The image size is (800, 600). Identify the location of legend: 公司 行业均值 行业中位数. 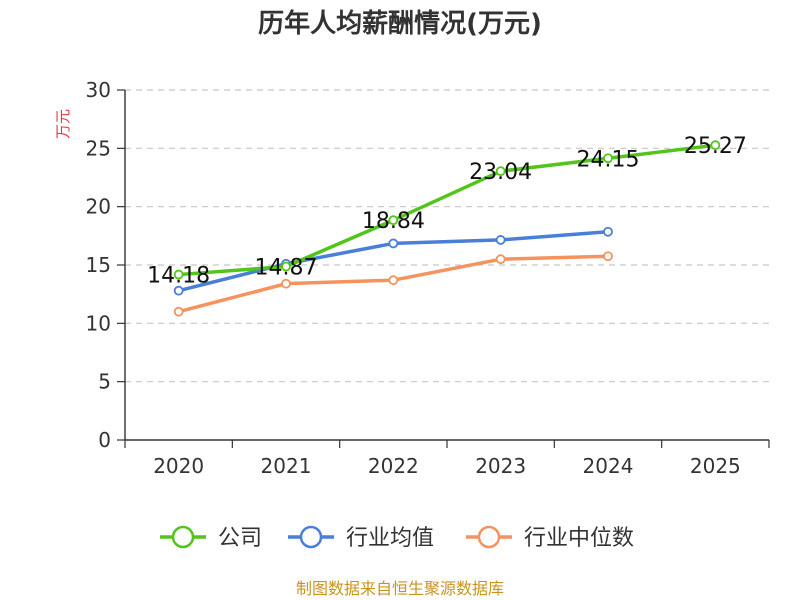
(397, 538).